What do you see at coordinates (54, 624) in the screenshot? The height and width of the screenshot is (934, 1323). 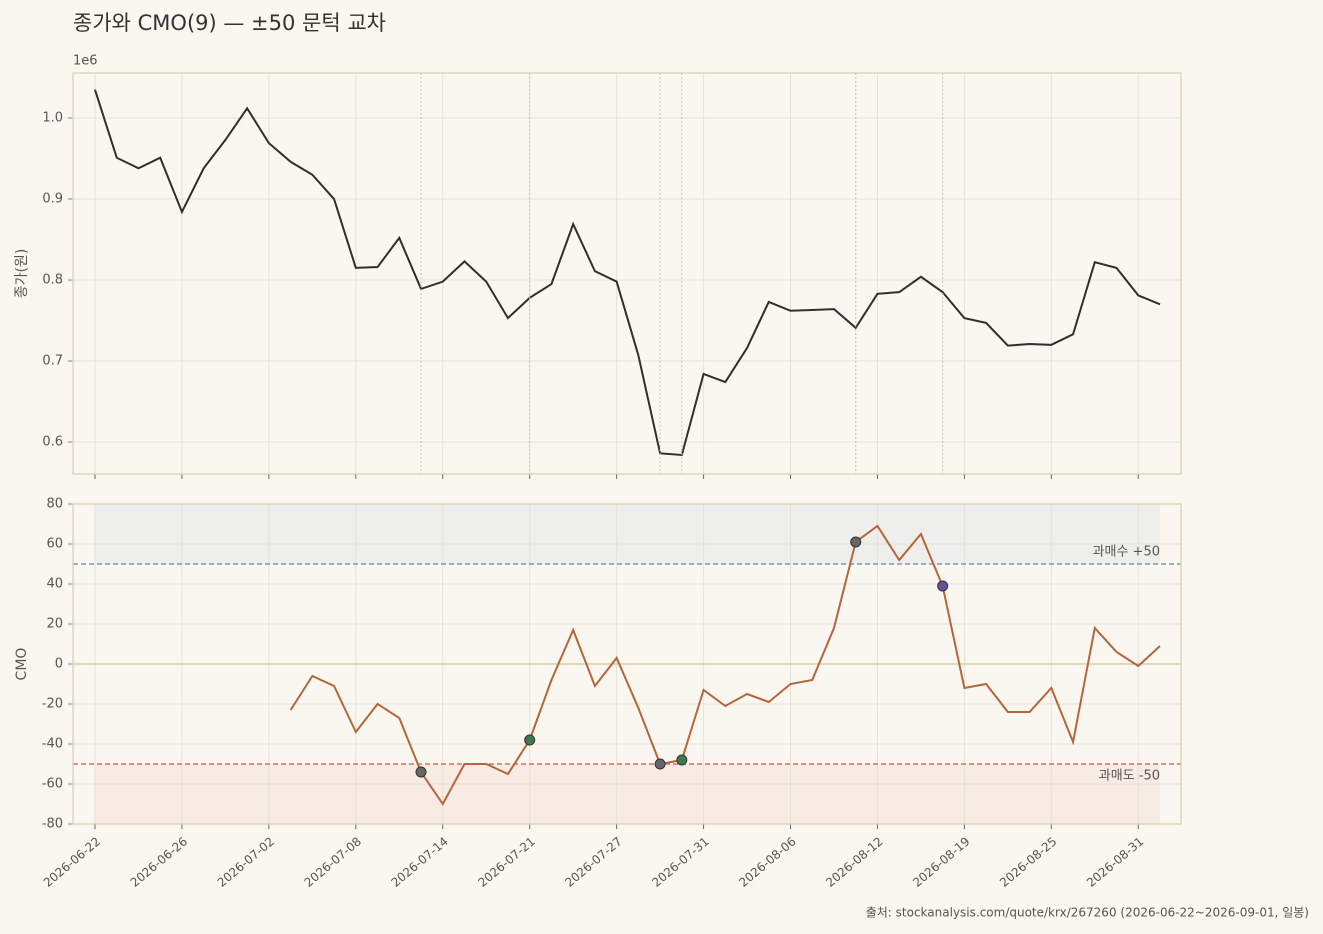 I see `y-tick-label: 20` at bounding box center [54, 624].